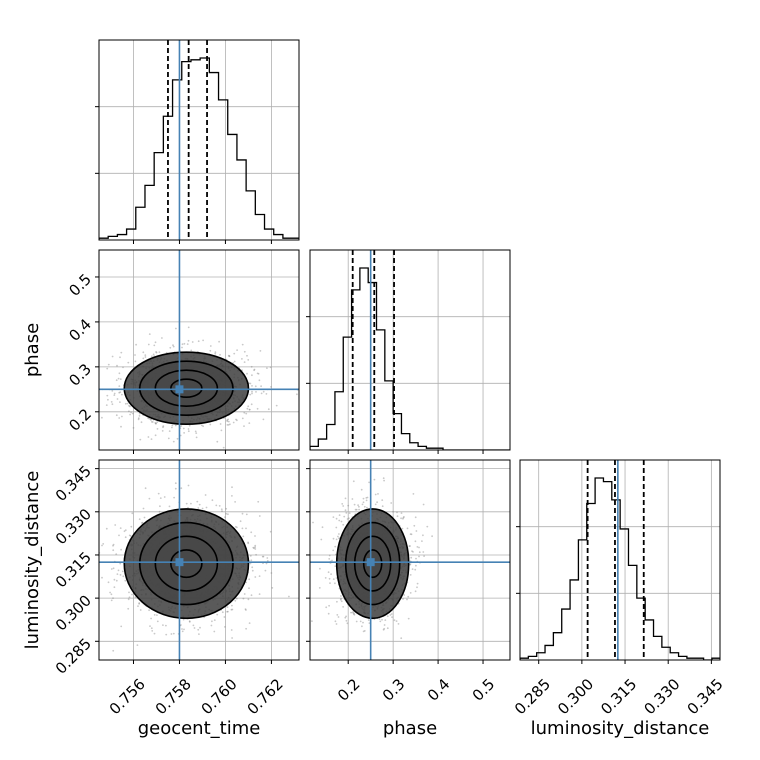  I want to click on histogram-panel-luminosity_distance, so click(618, 560).